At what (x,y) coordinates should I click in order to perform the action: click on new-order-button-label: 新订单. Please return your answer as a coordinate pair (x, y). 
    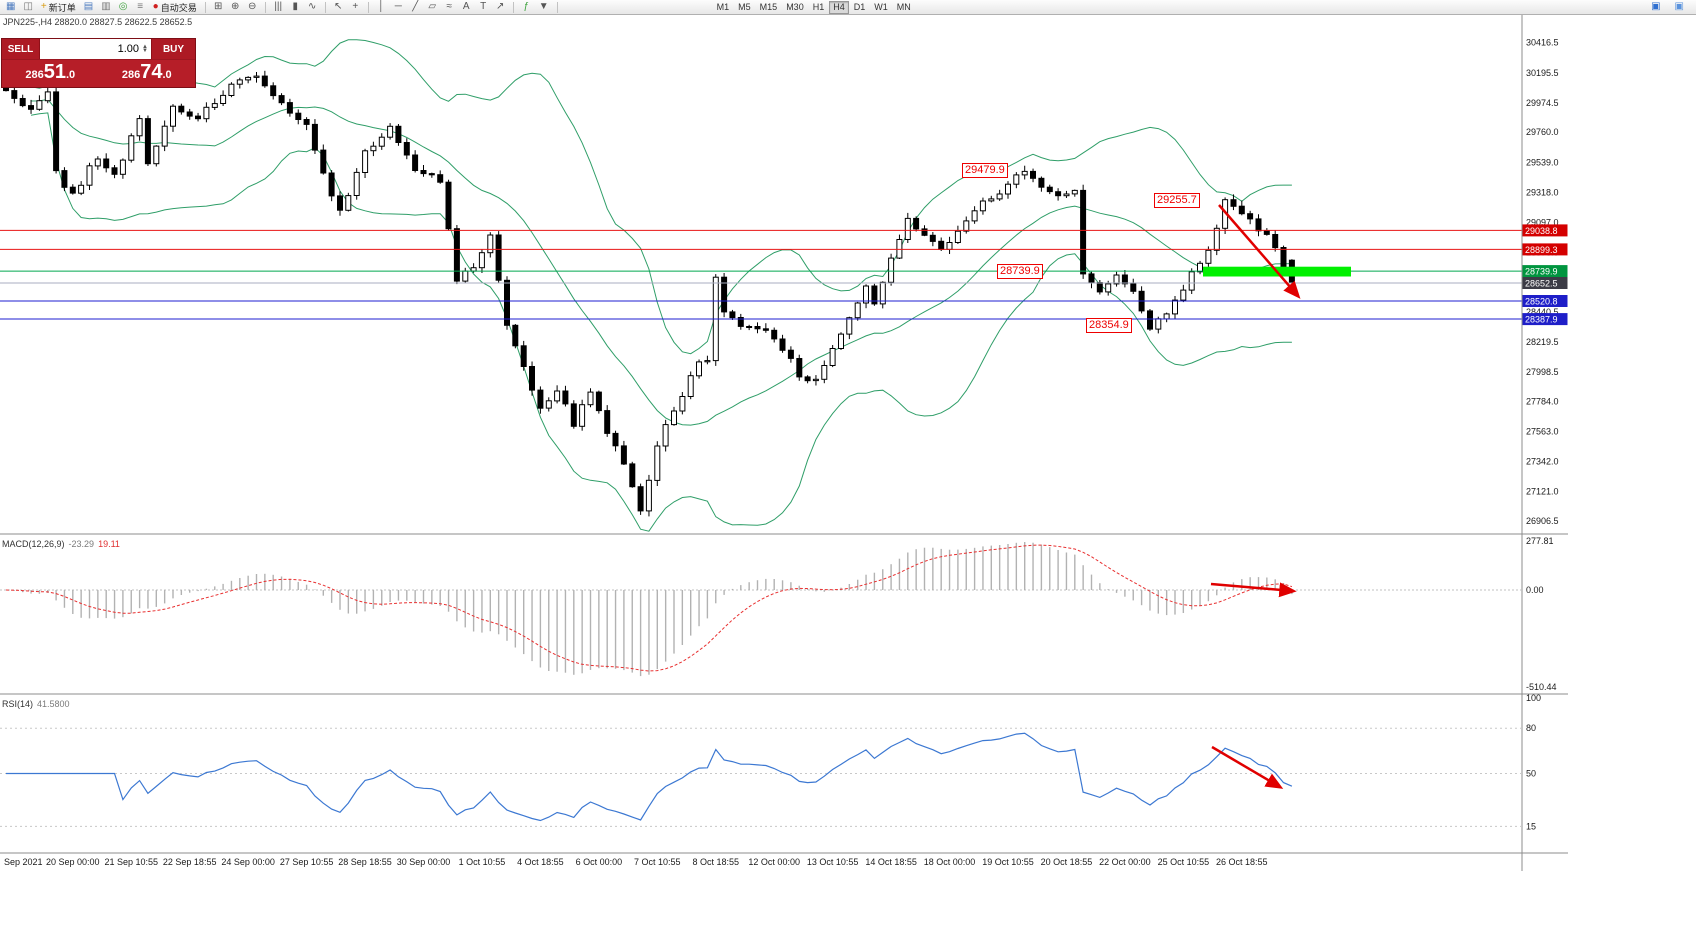
    Looking at the image, I should click on (62, 7).